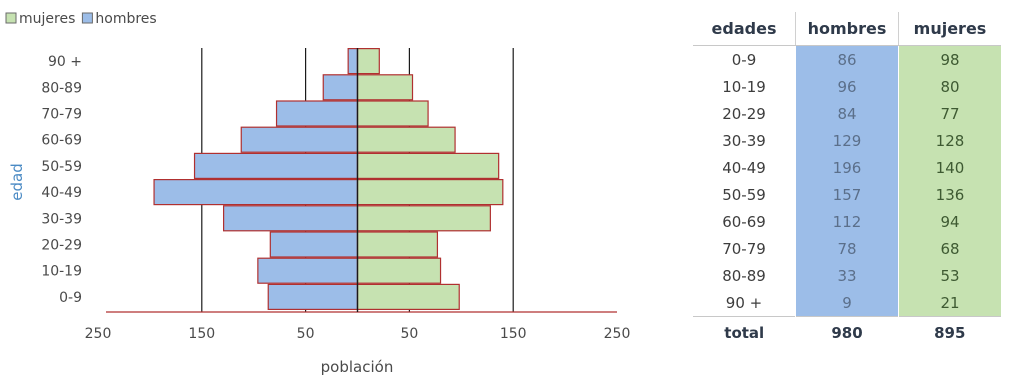  I want to click on cell-mujeres: 68, so click(949, 248).